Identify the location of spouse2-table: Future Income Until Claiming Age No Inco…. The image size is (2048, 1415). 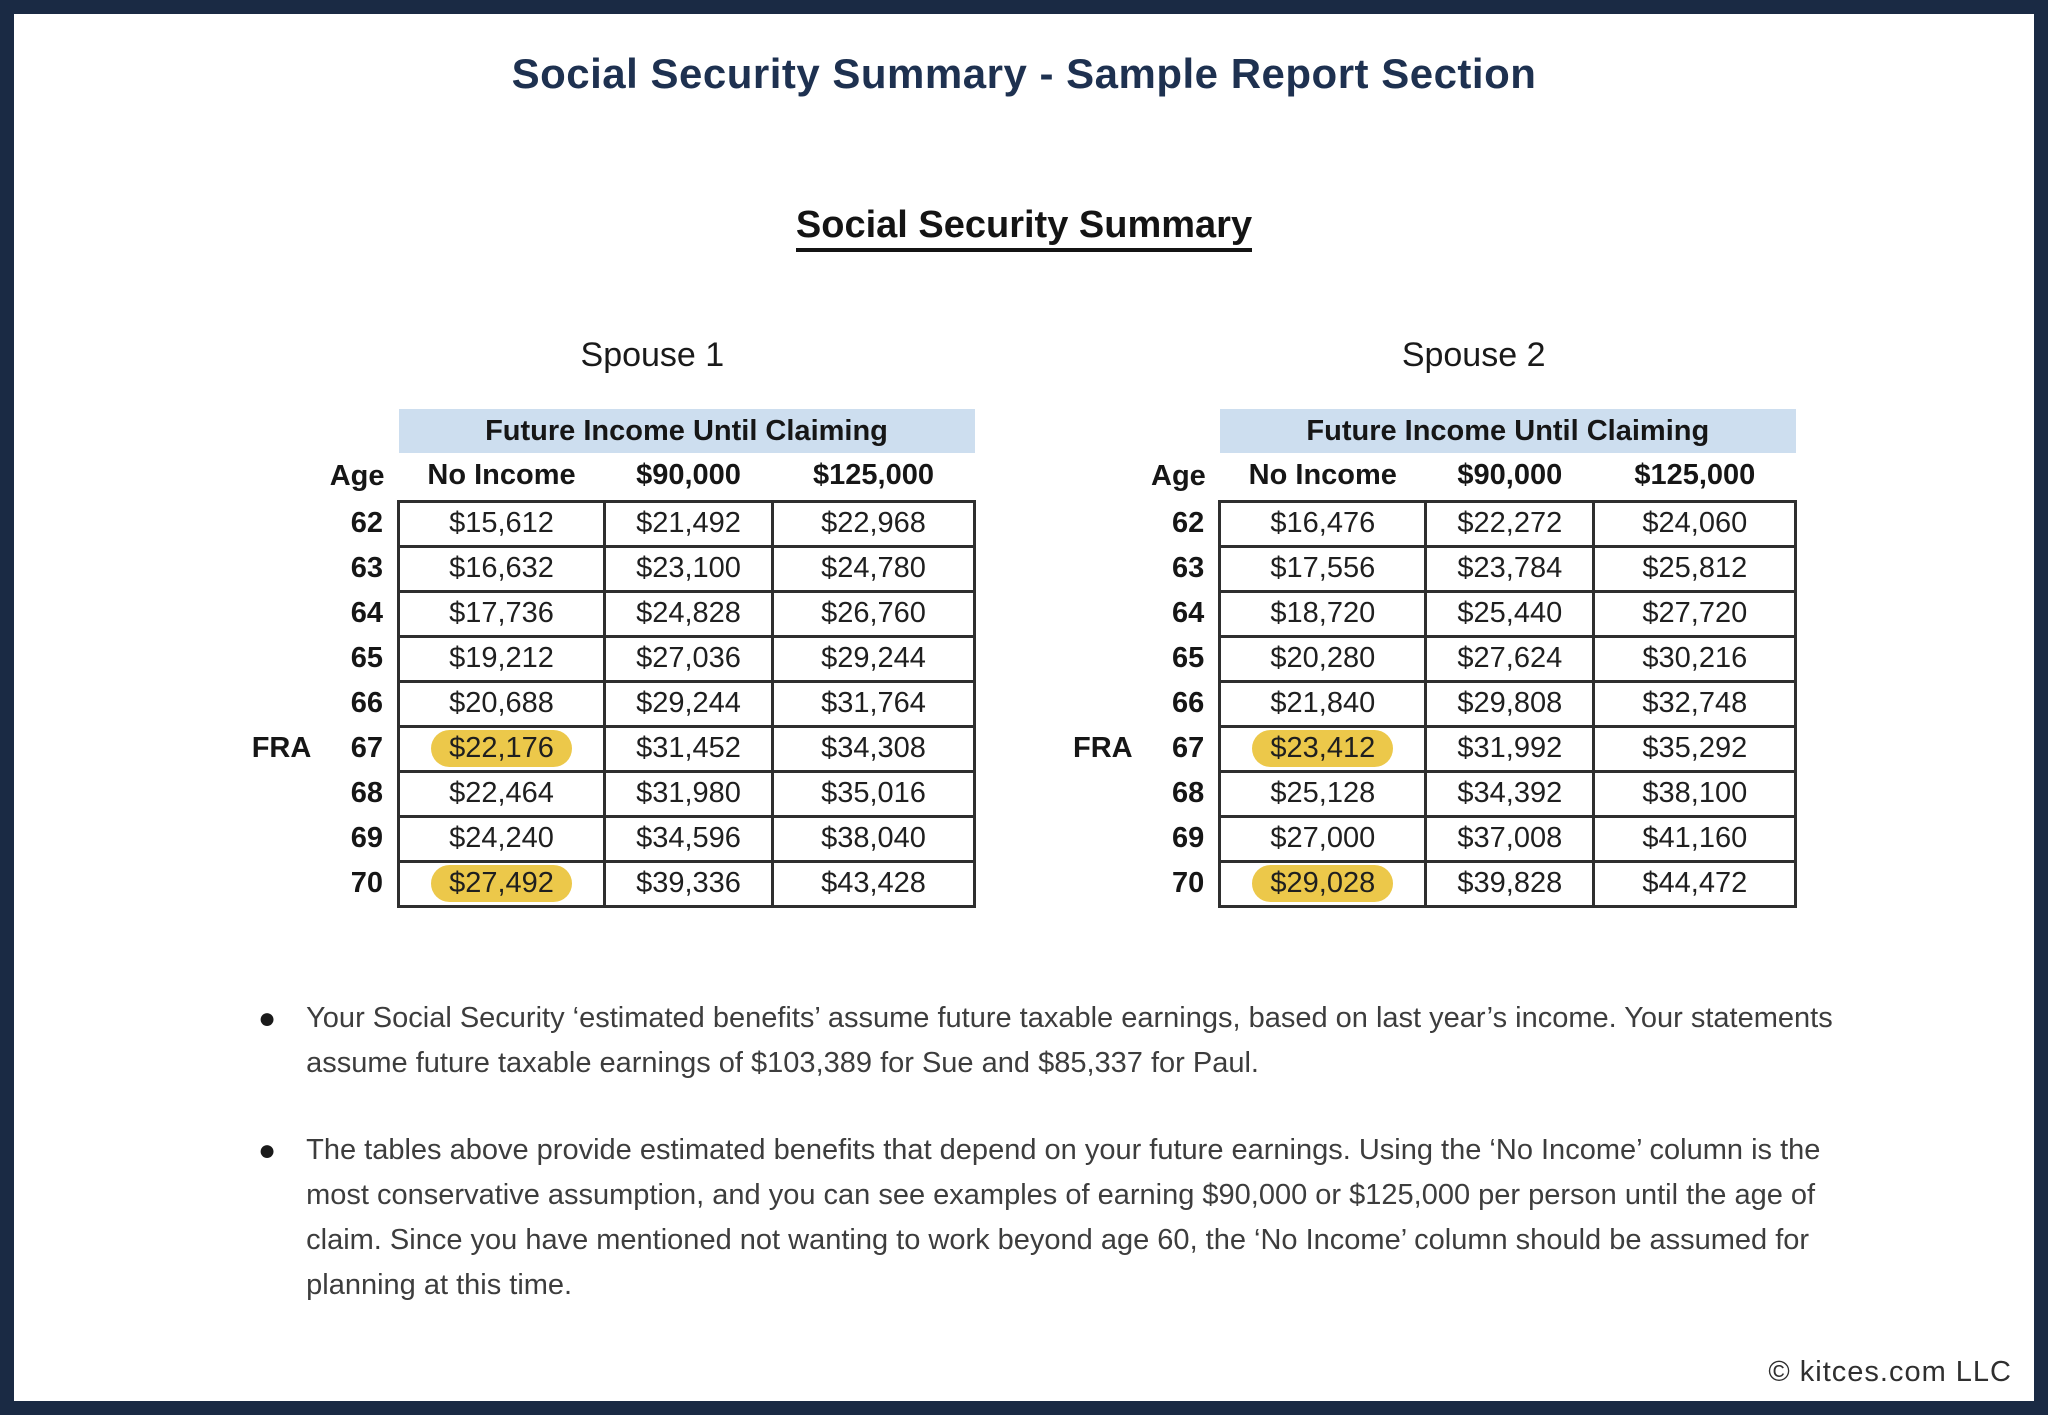
(1435, 658).